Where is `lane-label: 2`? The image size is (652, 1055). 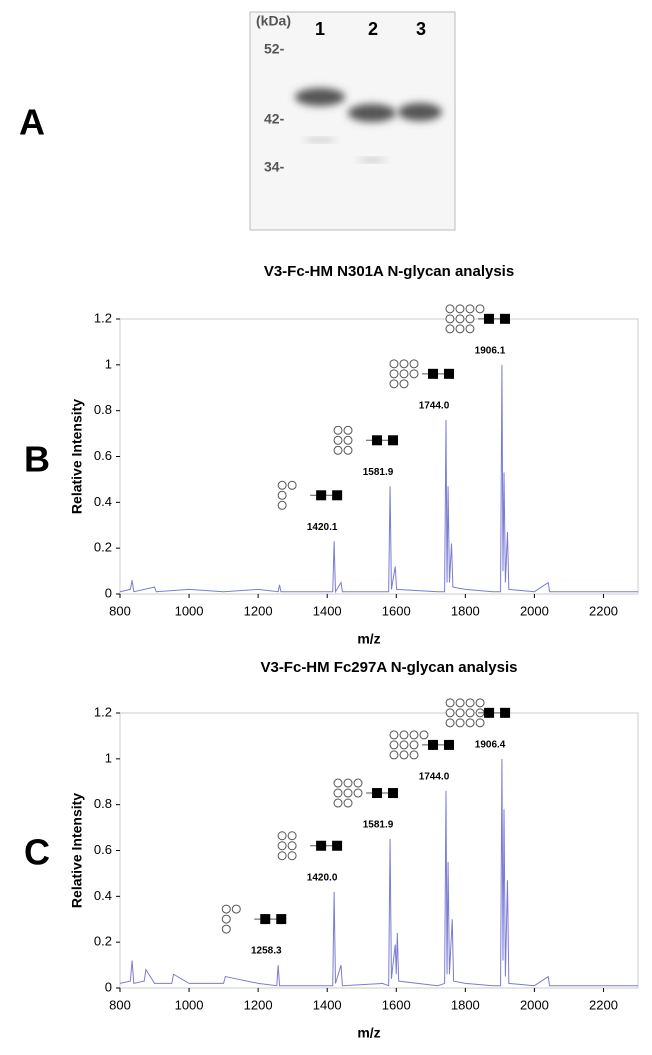 lane-label: 2 is located at coordinates (373, 29).